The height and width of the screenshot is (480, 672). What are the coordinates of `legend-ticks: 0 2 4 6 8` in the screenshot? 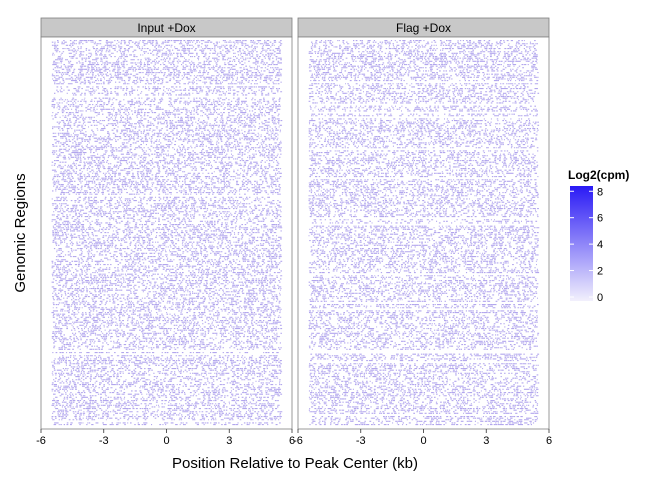 It's located at (586, 245).